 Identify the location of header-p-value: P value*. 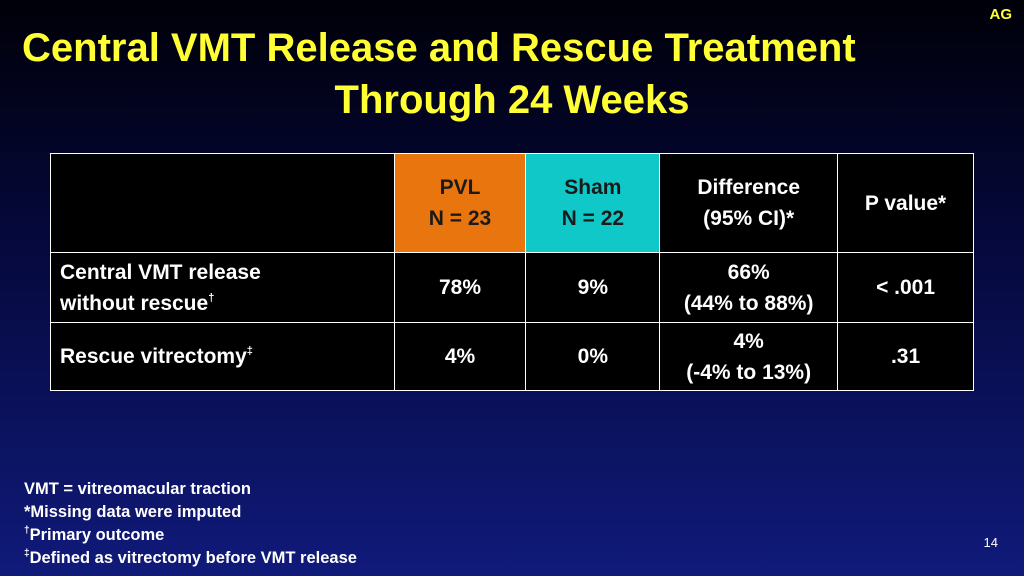
(905, 203).